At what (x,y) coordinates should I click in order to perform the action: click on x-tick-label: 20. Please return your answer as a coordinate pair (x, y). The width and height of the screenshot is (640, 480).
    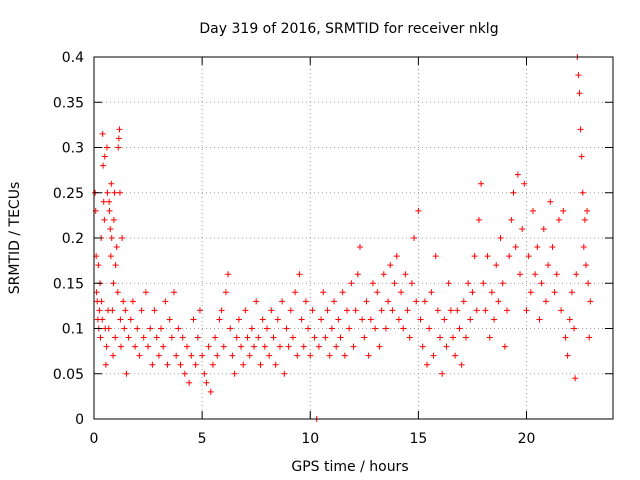
    Looking at the image, I should click on (527, 439).